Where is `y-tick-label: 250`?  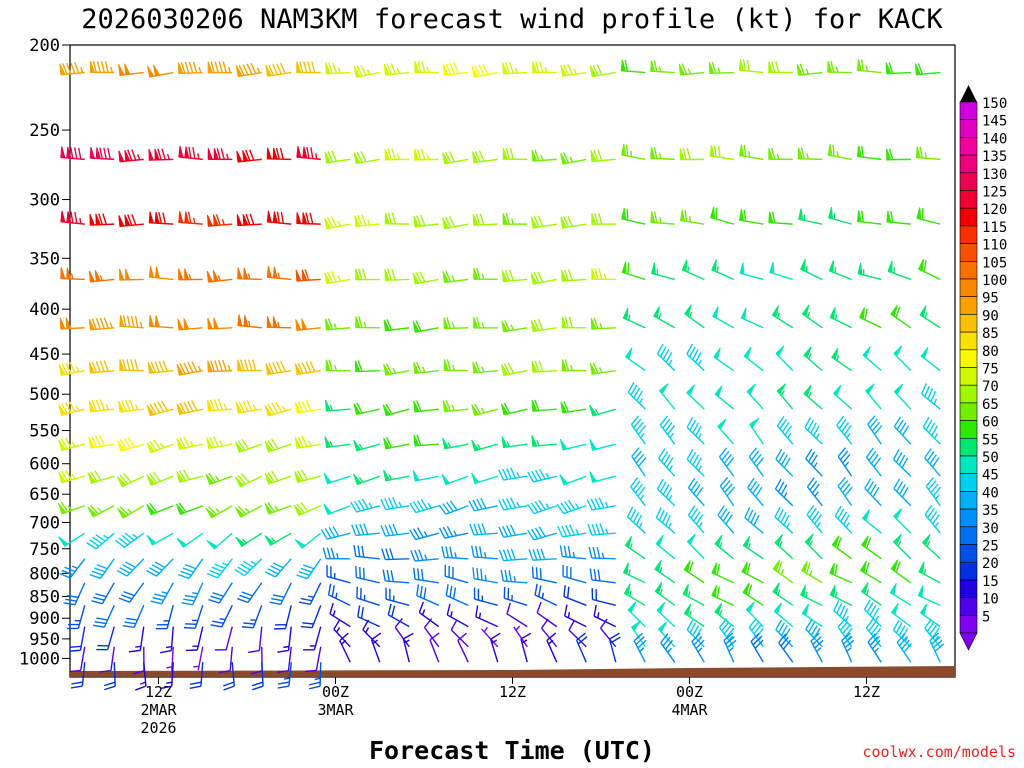 y-tick-label: 250 is located at coordinates (44, 131).